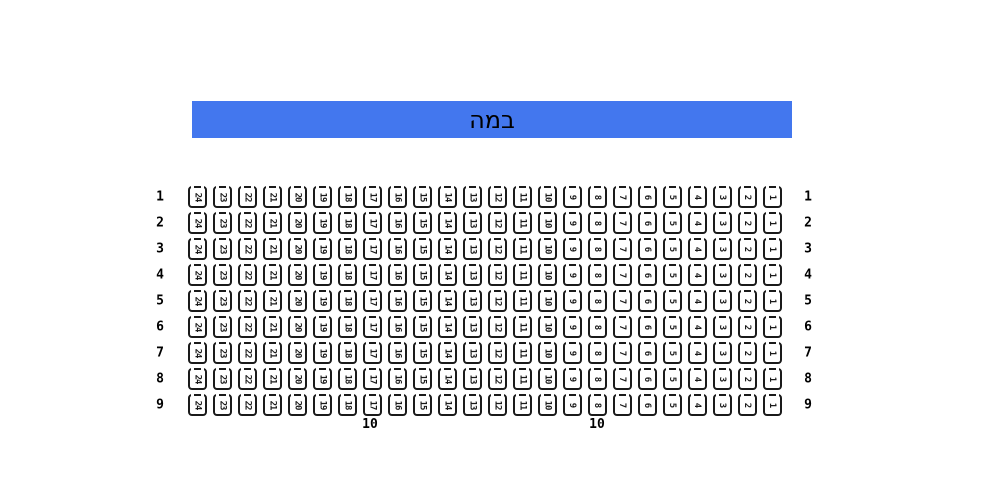  Describe the element at coordinates (372, 379) in the screenshot. I see `seat-row8-num17: 17` at that location.